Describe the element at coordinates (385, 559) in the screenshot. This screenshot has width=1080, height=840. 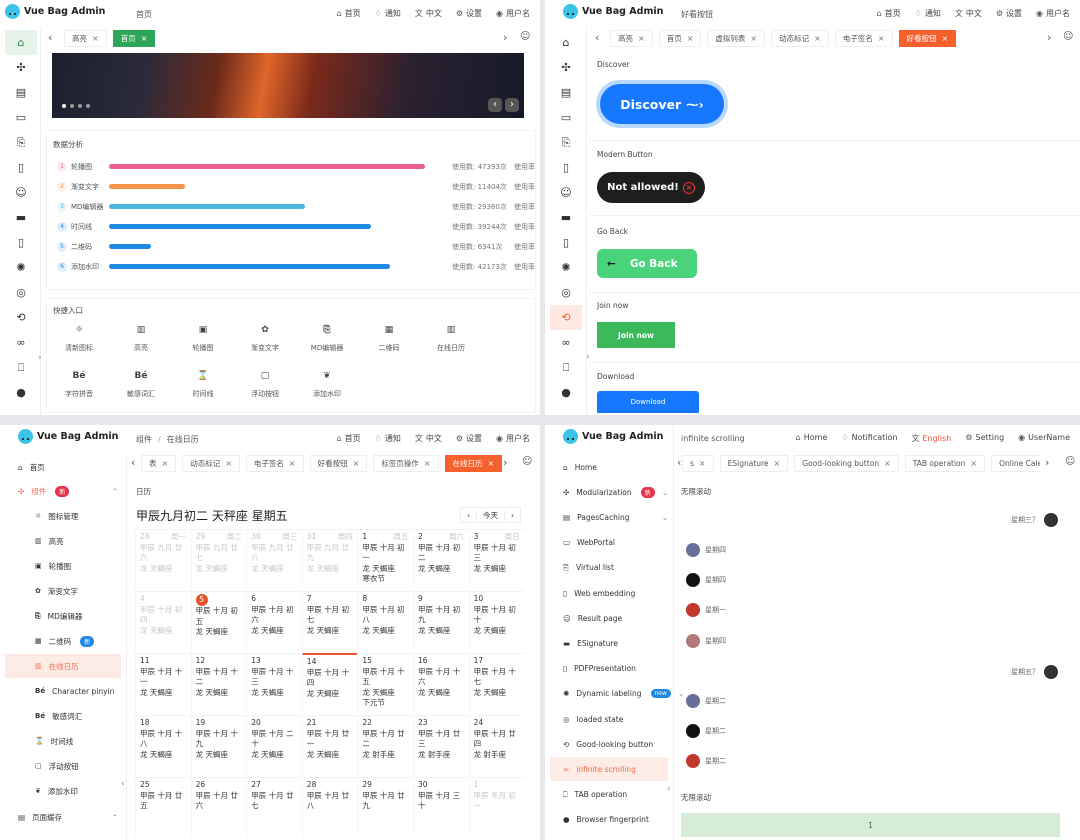
I see `calendar-day: 1 周五 甲辰 十月 初一龙 天蝎座 寒衣节` at that location.